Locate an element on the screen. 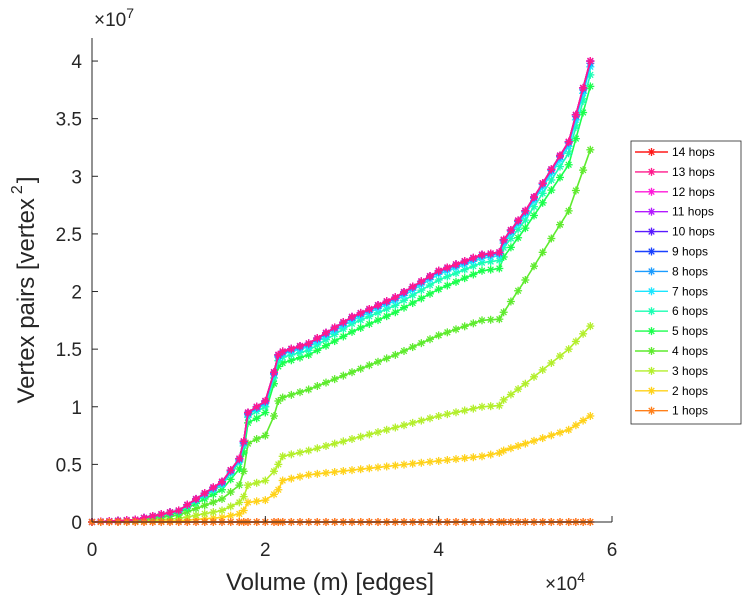 Image resolution: width=750 pixels, height=600 pixels. legend-label: 1 hops is located at coordinates (690, 411).